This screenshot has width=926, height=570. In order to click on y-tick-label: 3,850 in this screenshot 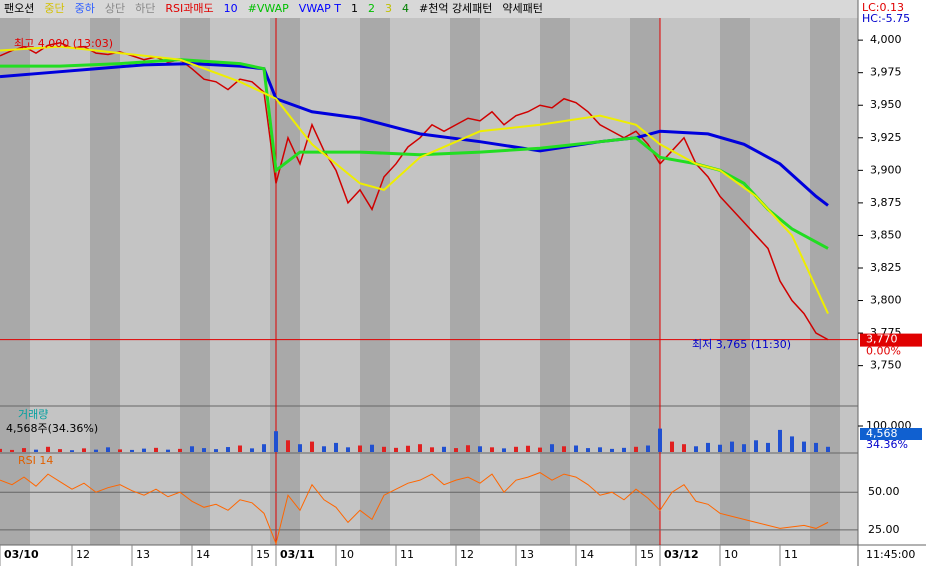, I will do `click(886, 234)`.